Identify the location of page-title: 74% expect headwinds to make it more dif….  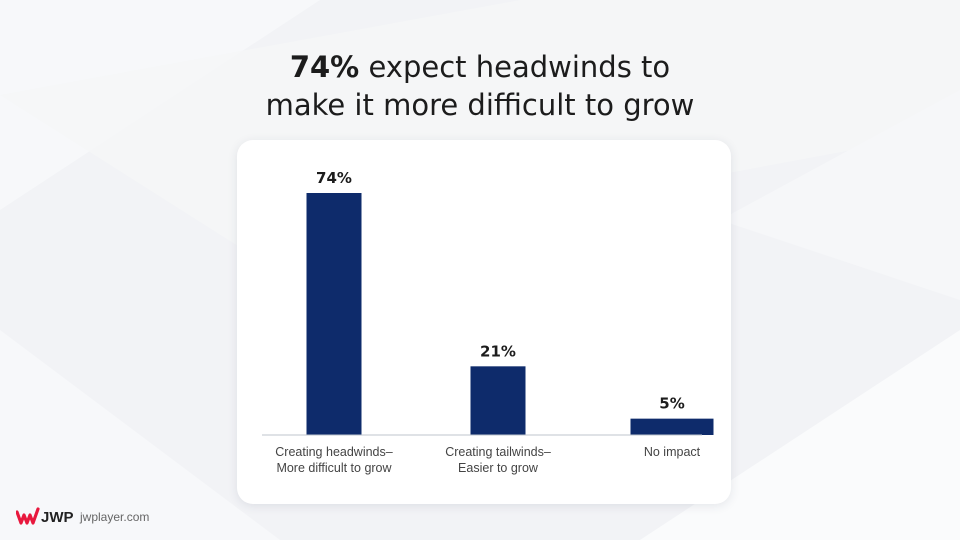
(480, 86).